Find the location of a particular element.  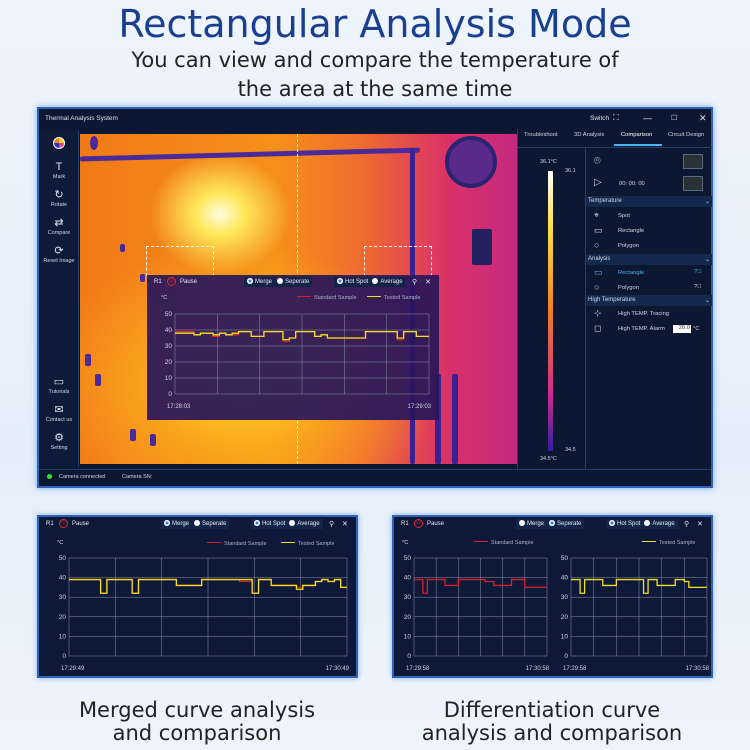

sidebar-item-setting: ⚙ Setting is located at coordinates (59, 441).